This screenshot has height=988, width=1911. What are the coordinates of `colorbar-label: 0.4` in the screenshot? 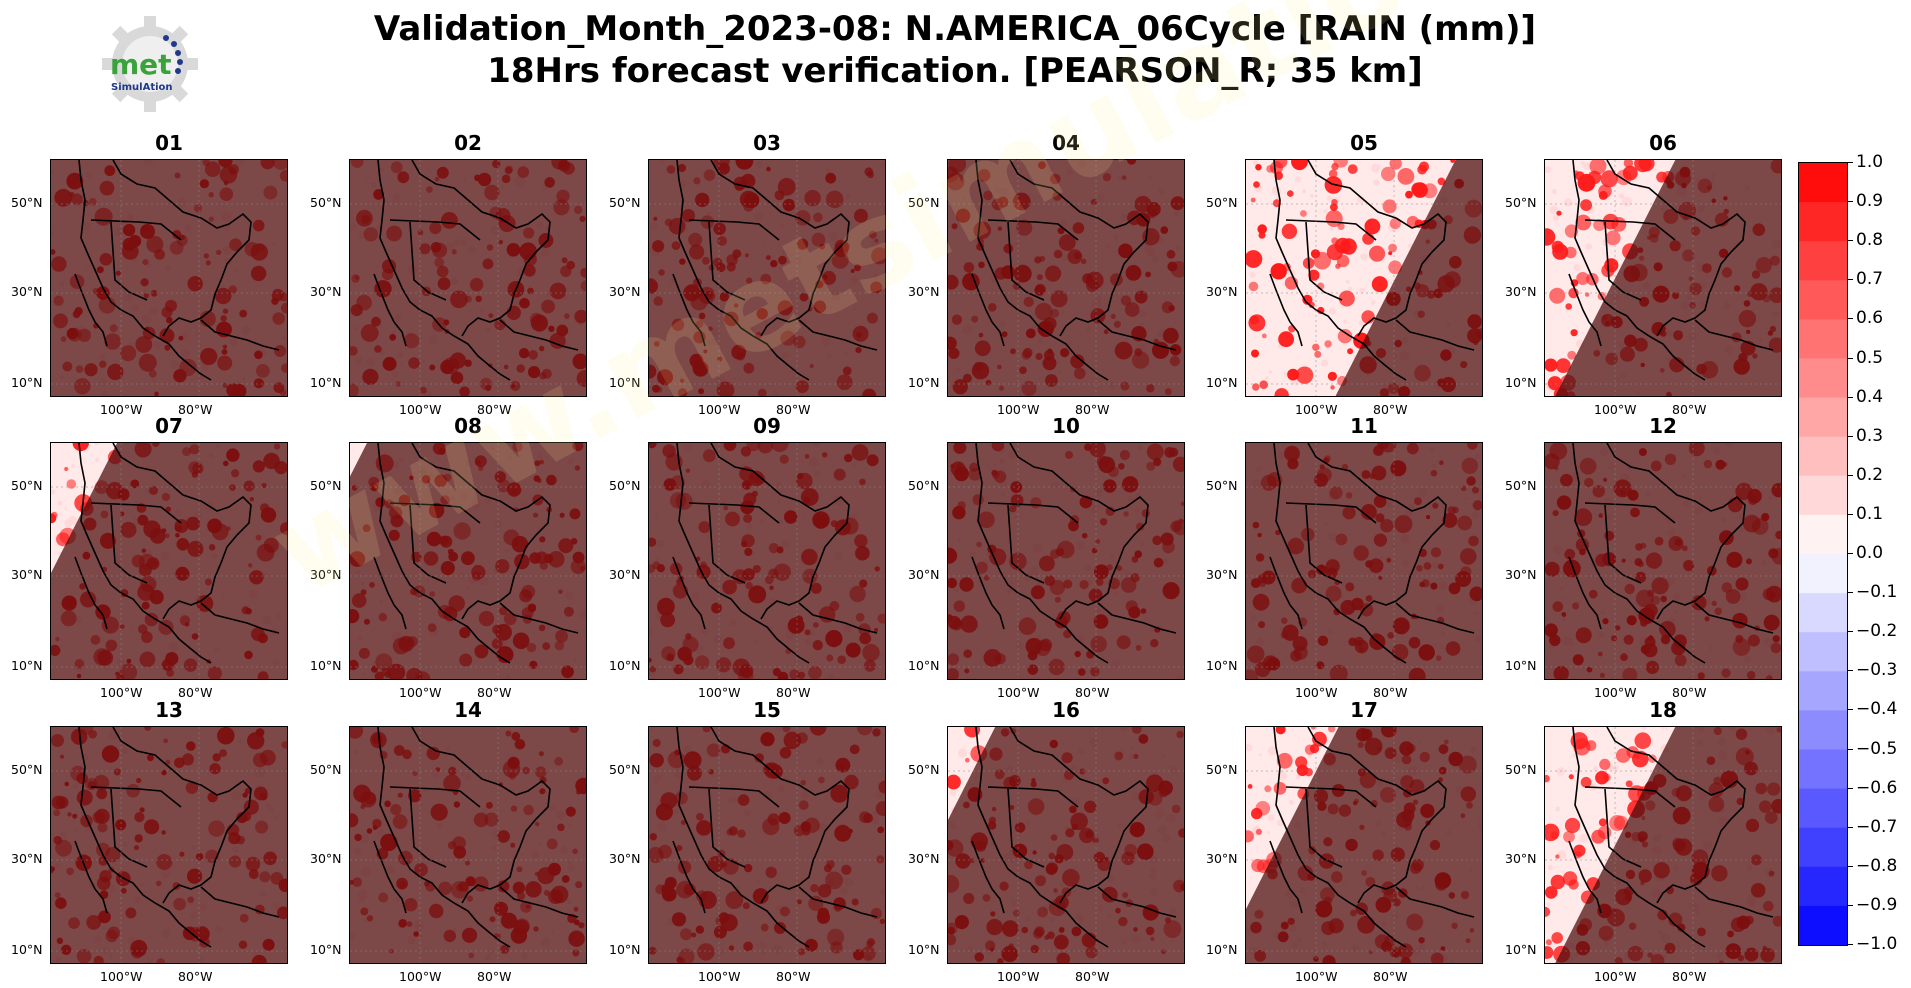 It's located at (1870, 396).